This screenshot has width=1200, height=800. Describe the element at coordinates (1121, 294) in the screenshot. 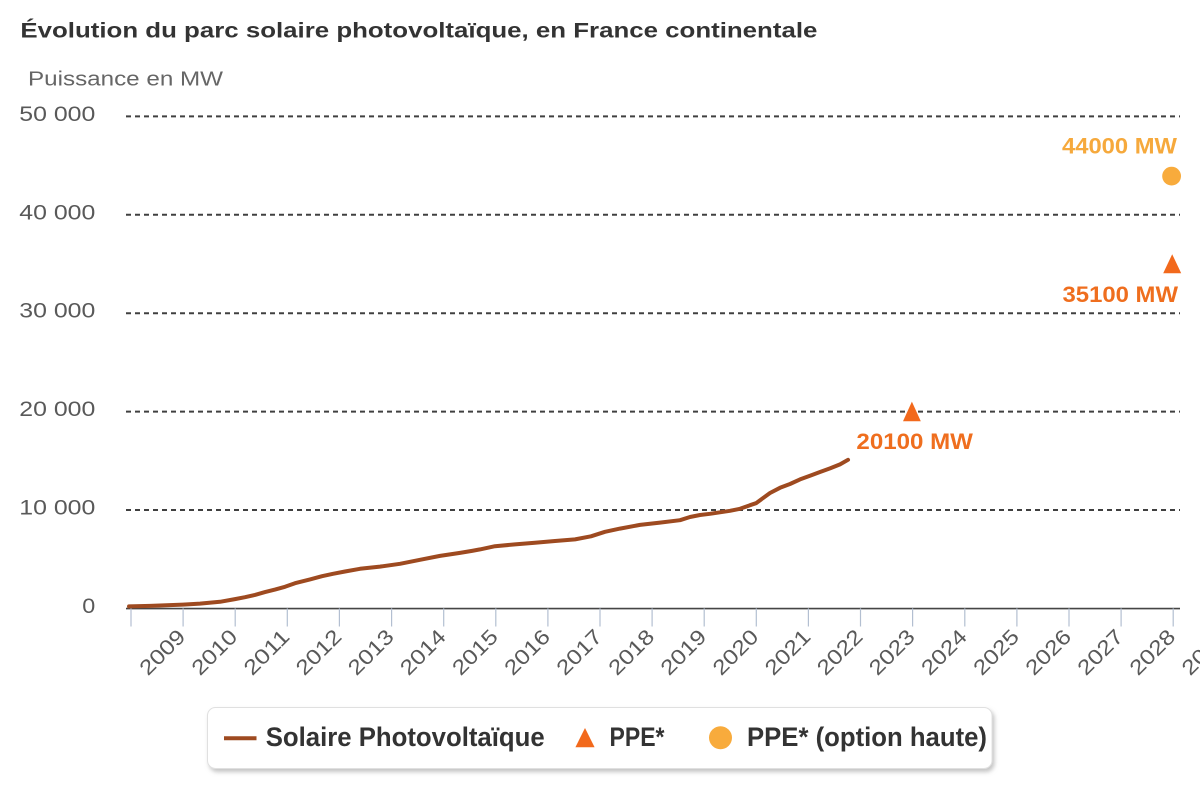

I see `svg-text: 35100 MW` at that location.